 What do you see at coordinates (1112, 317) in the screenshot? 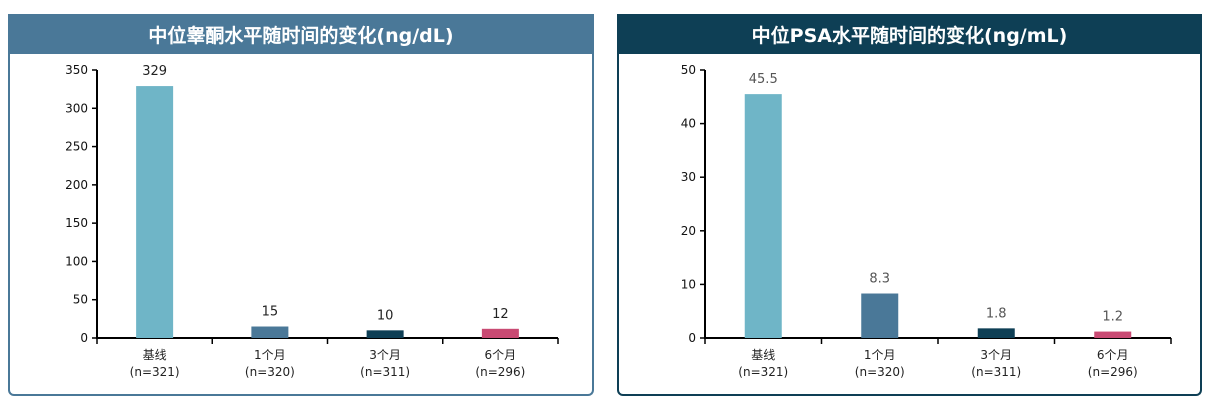
I see `data-label: 1.2` at bounding box center [1112, 317].